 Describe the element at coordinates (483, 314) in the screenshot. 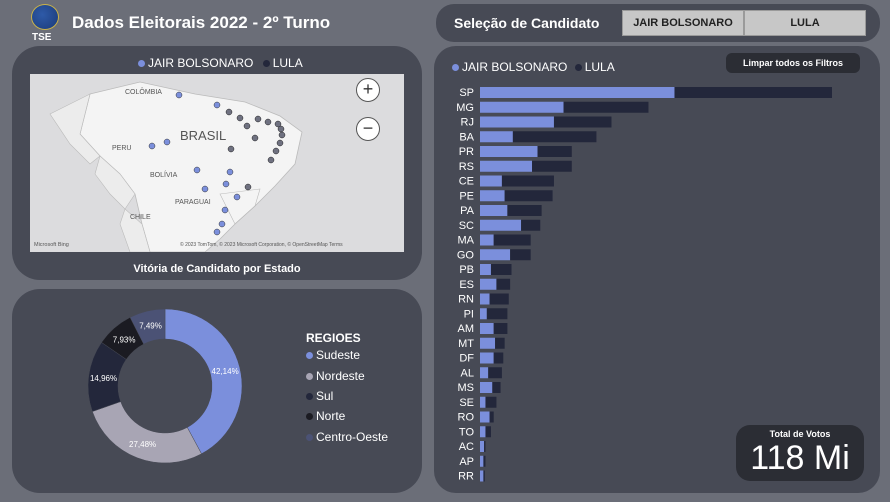

I see `bar-pi-bolsonaro` at that location.